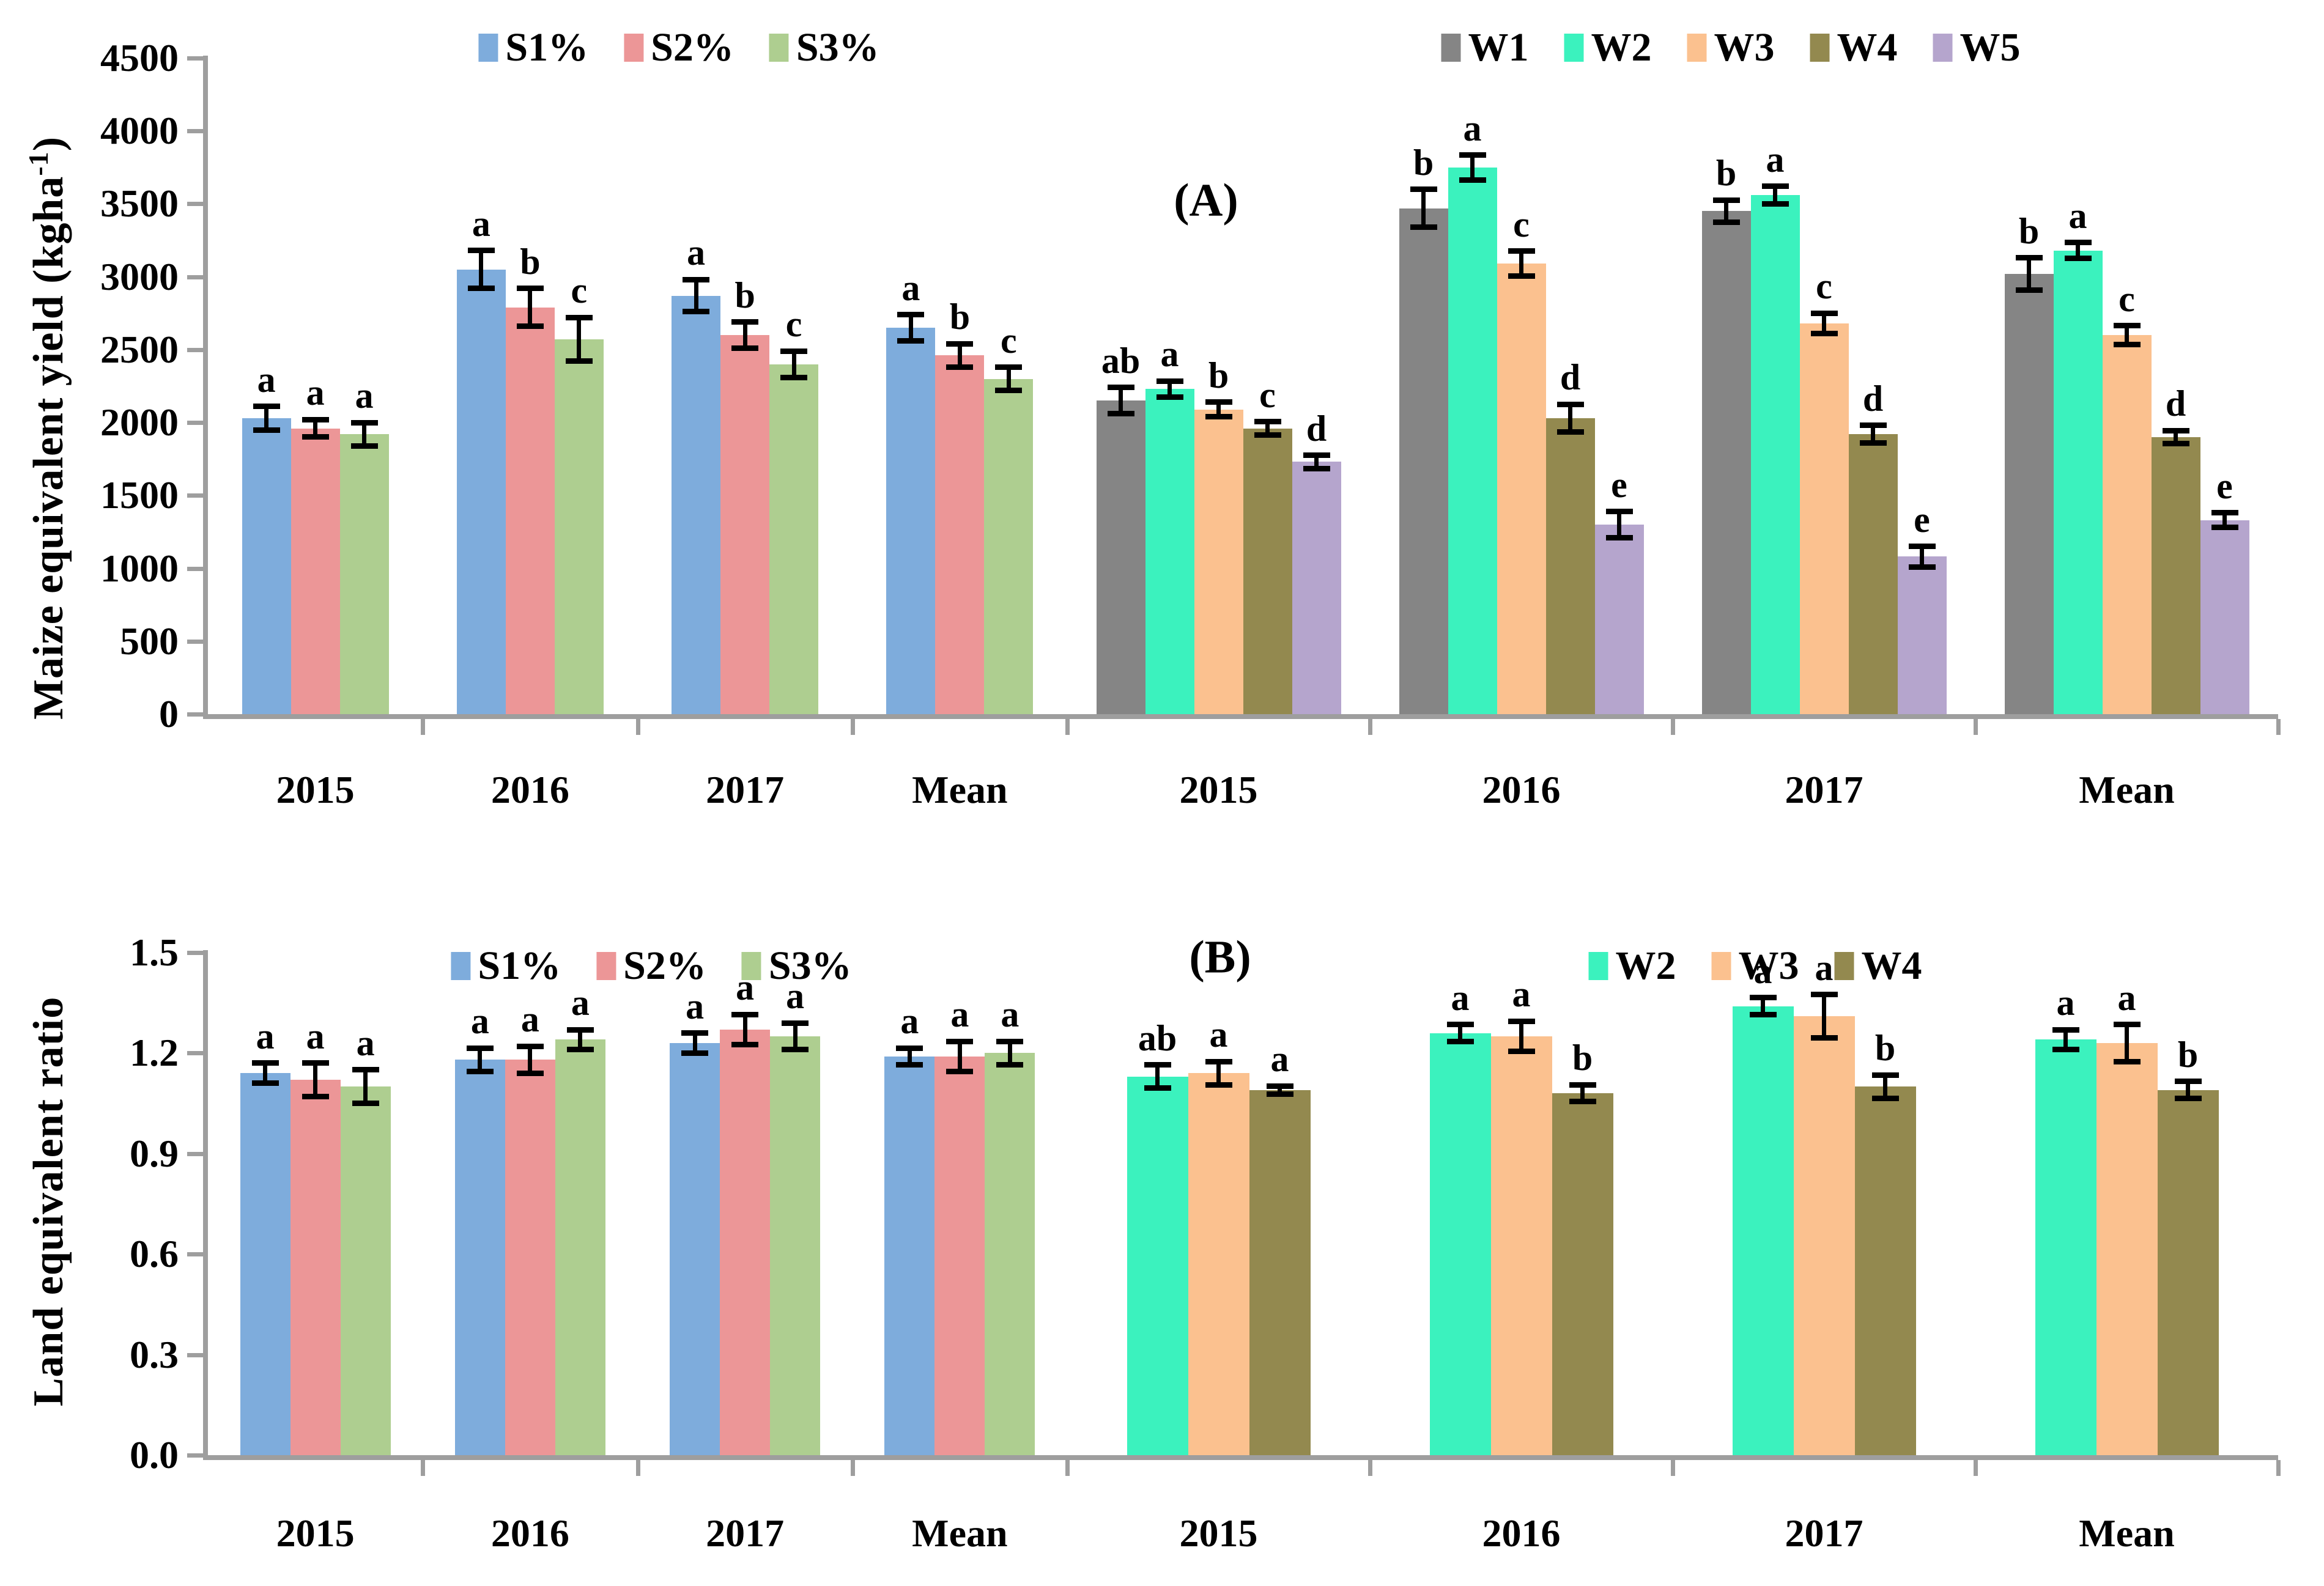 This screenshot has width=2324, height=1586. I want to click on legend-item-S3%: S3%, so click(824, 48).